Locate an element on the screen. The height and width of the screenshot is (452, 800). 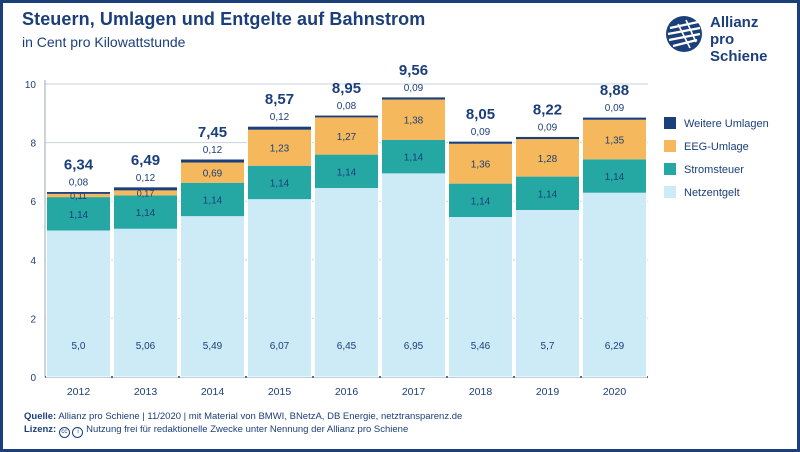
logo-line-2: pro Schiene is located at coordinates (739, 48).